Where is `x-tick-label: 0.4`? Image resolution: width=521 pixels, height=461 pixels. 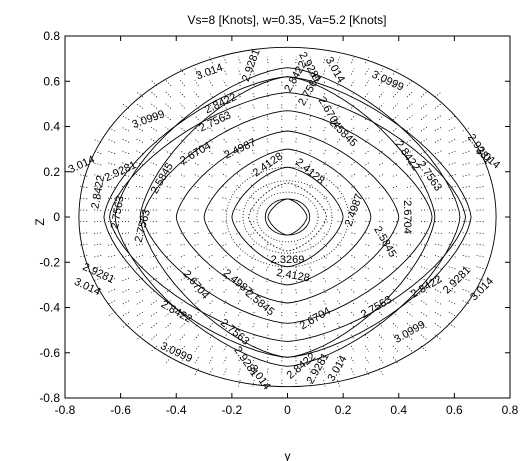 x-tick-label: 0.4 is located at coordinates (398, 410).